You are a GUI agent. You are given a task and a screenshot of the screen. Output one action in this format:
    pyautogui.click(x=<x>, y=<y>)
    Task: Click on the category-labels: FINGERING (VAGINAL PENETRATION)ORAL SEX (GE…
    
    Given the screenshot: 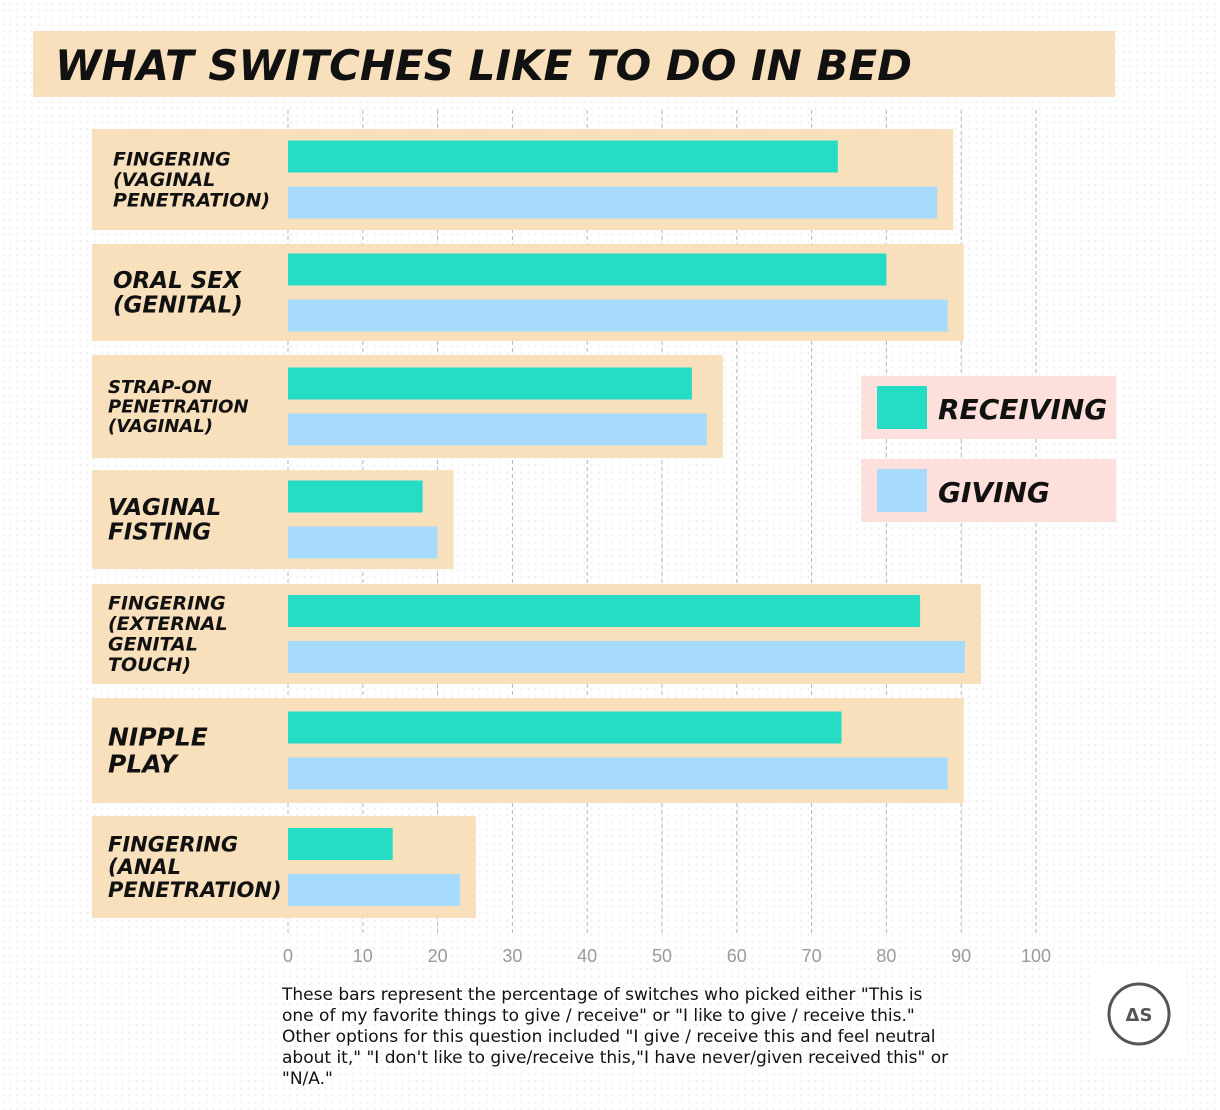 What is the action you would take?
    pyautogui.click(x=195, y=524)
    